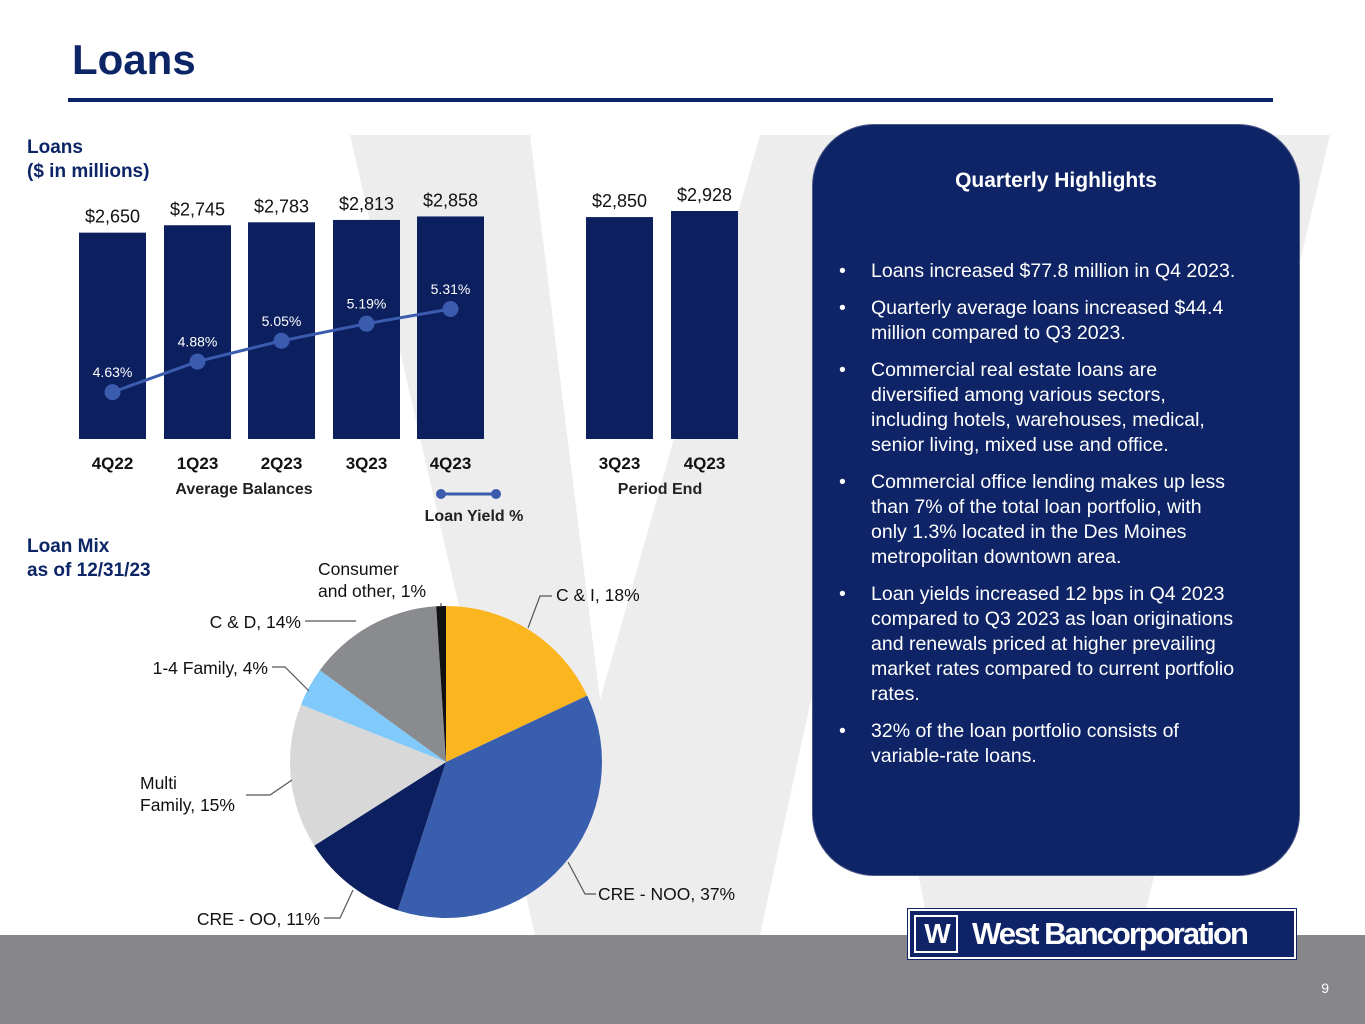  I want to click on highlight-line: 32% of the loan portfolio consists of, so click(1025, 731).